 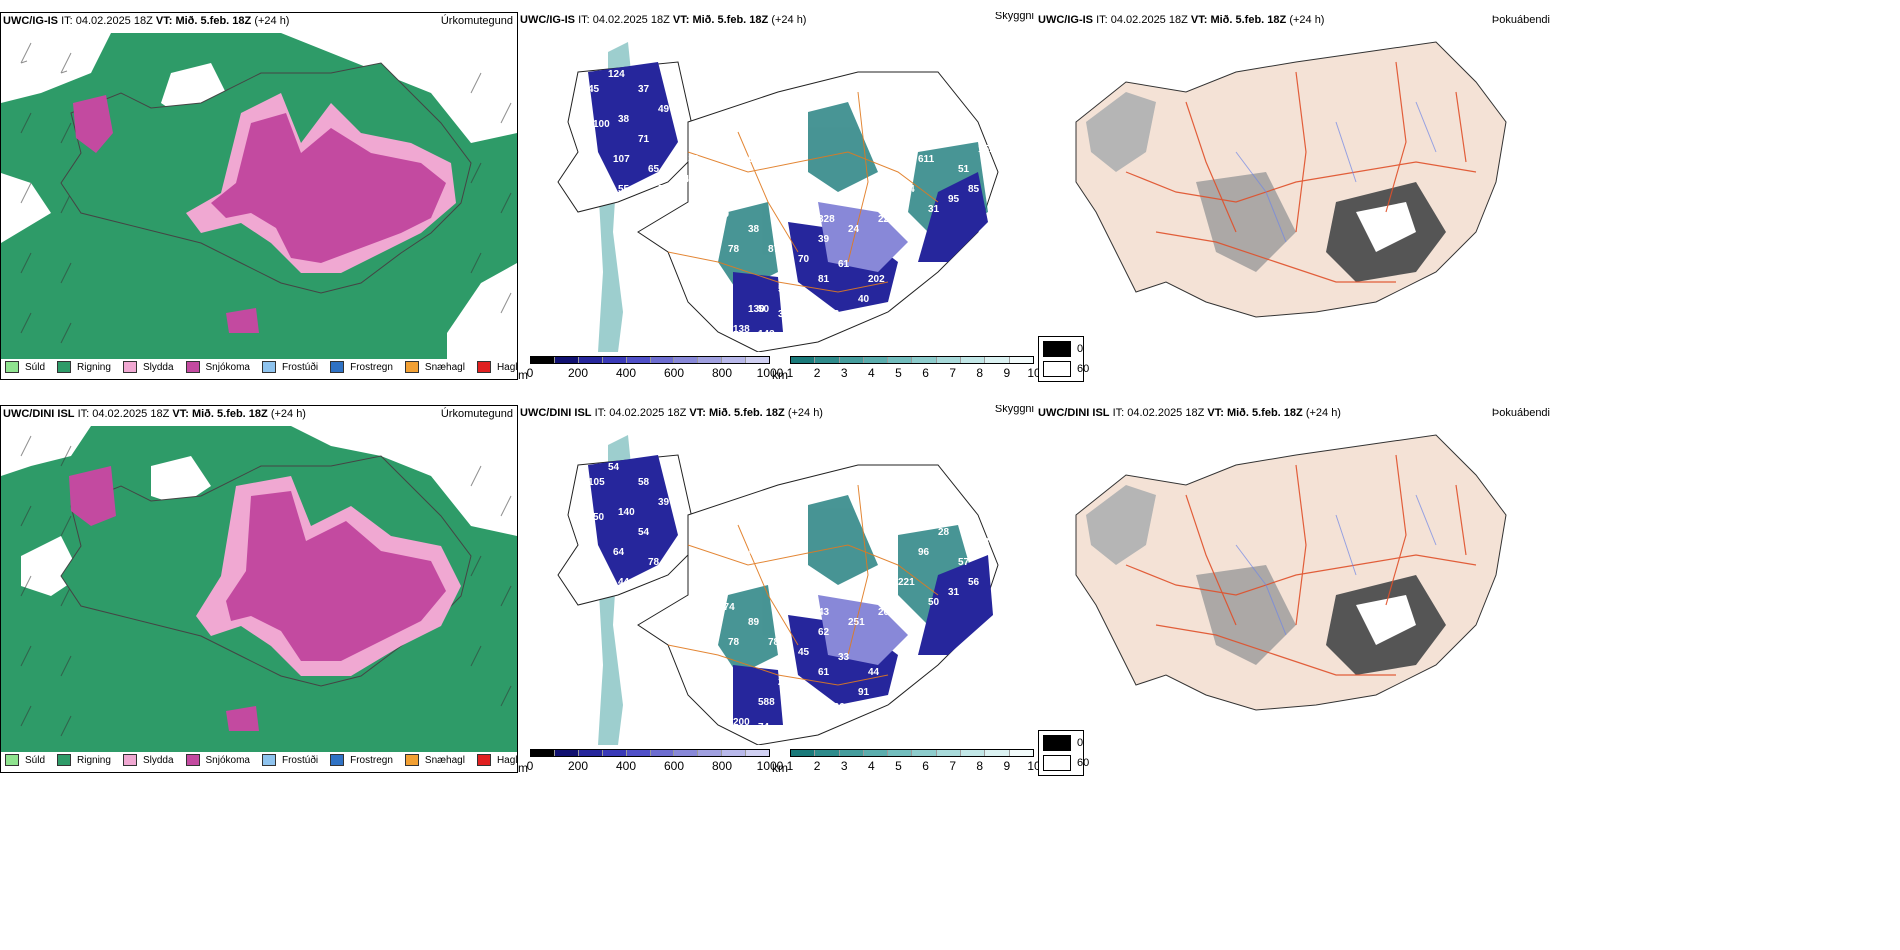 What do you see at coordinates (864, 692) in the screenshot?
I see `cloudbase-value-label: 91` at bounding box center [864, 692].